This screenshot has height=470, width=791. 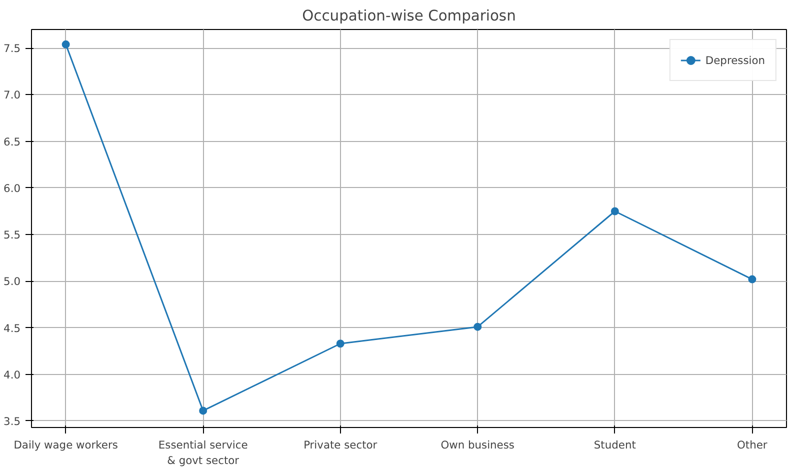 What do you see at coordinates (615, 445) in the screenshot?
I see `x-tick-label: Student` at bounding box center [615, 445].